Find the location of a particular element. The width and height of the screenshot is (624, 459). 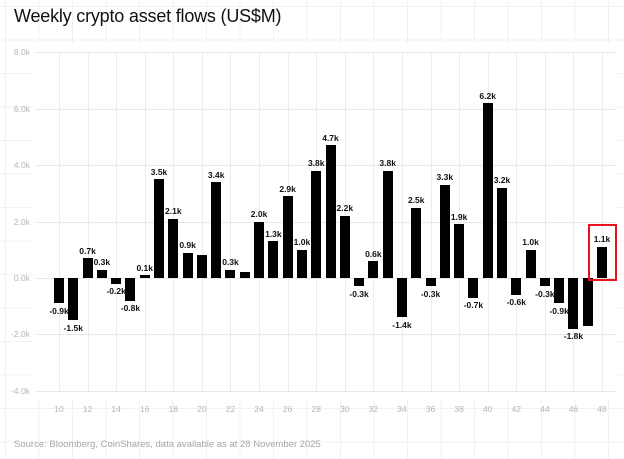

value-label-week-10: -0.9k is located at coordinates (59, 310).